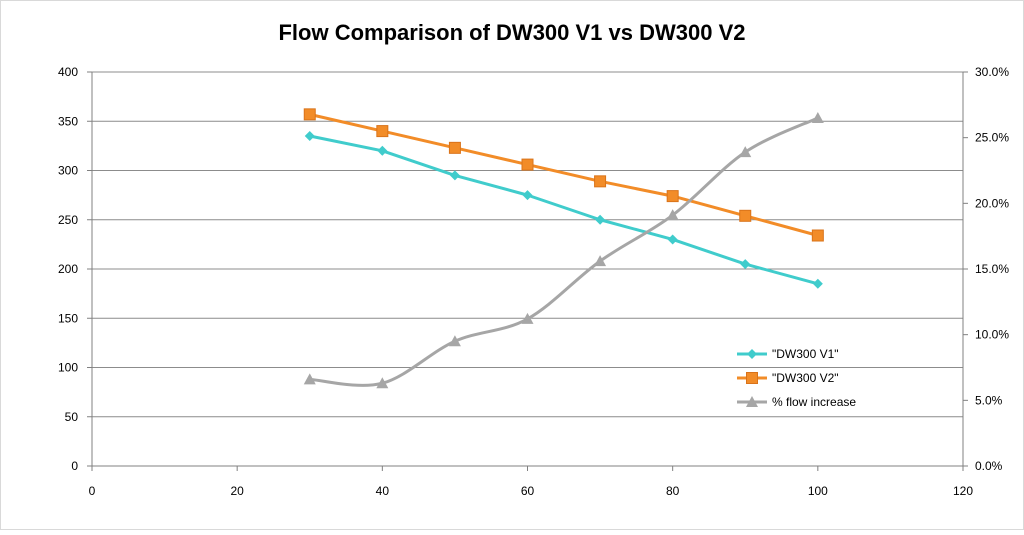 This screenshot has width=1024, height=535. I want to click on x-tick-label: 60, so click(528, 491).